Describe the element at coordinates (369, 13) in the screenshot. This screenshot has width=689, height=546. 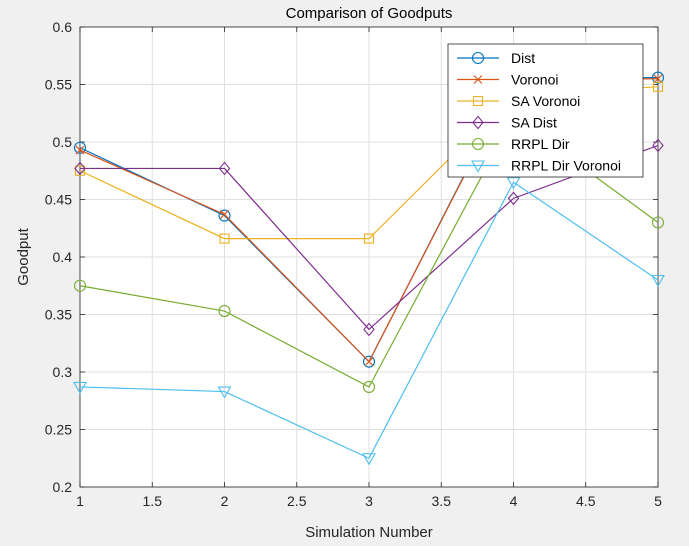
I see `chart-title: Comparison of Goodputs` at that location.